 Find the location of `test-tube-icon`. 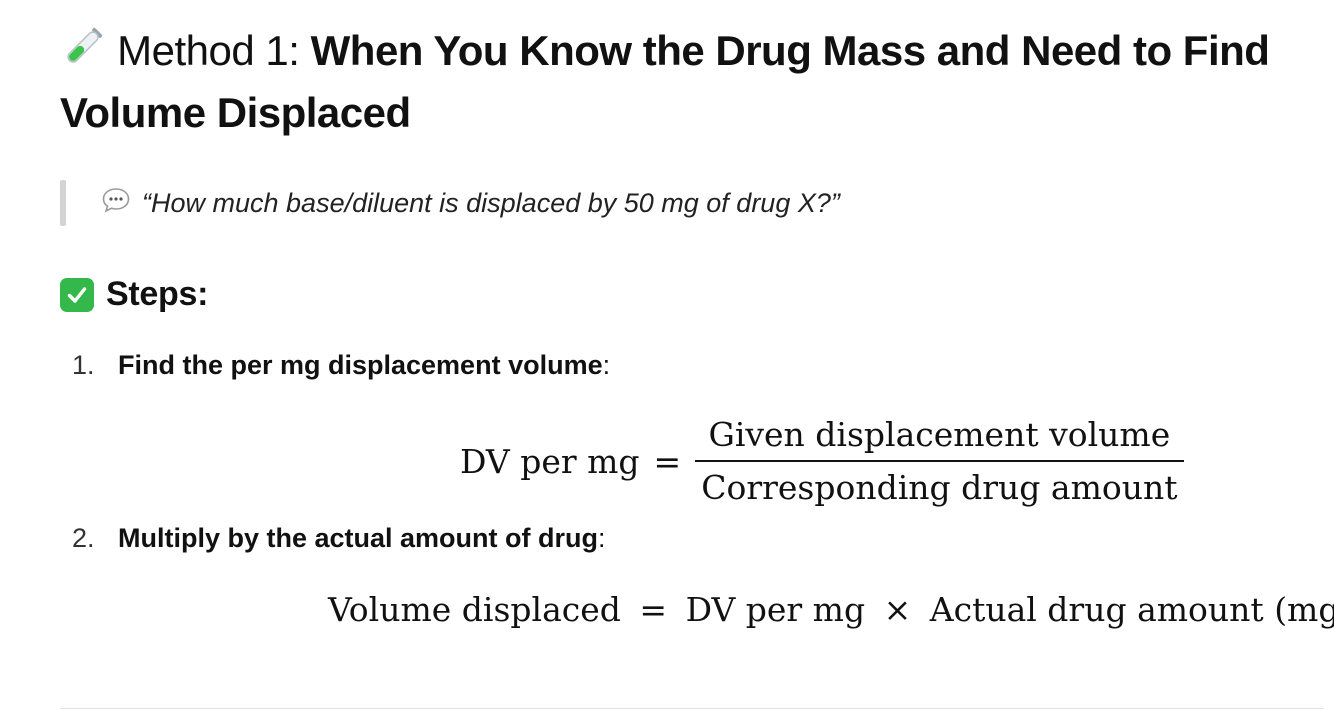

test-tube-icon is located at coordinates (83, 54).